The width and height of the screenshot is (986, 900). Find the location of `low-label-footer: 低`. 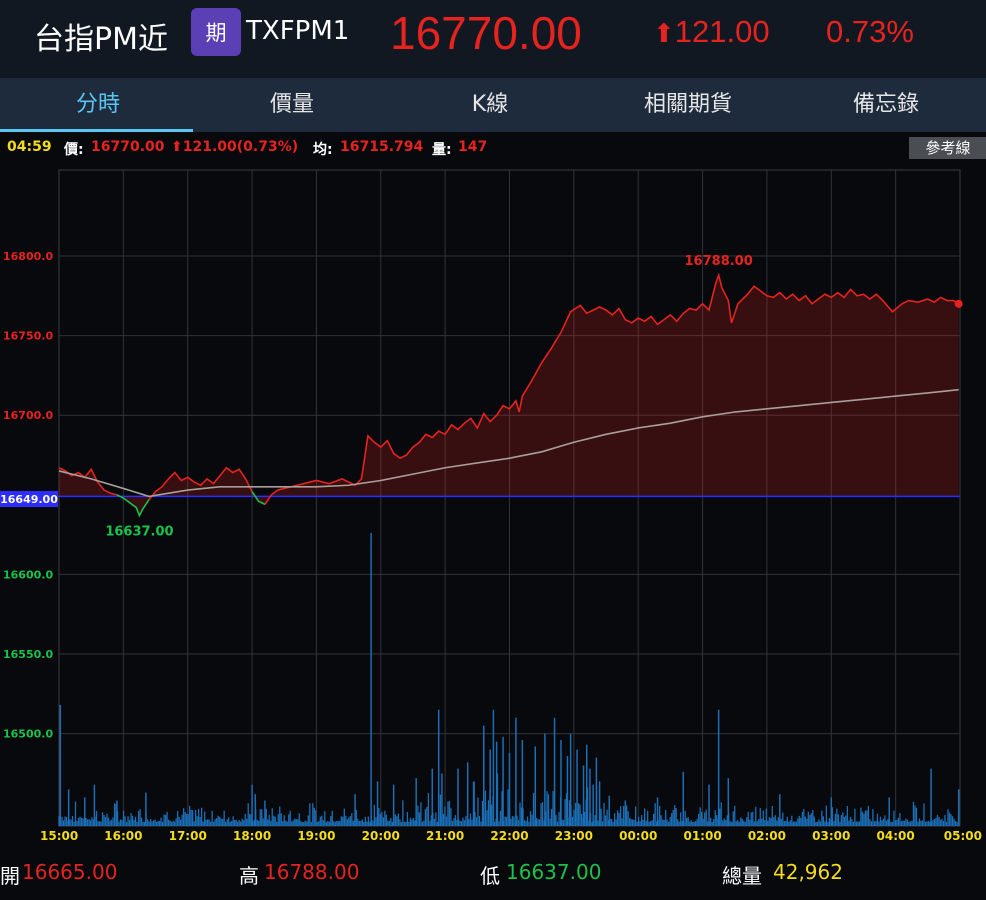

low-label-footer: 低 is located at coordinates (490, 876).